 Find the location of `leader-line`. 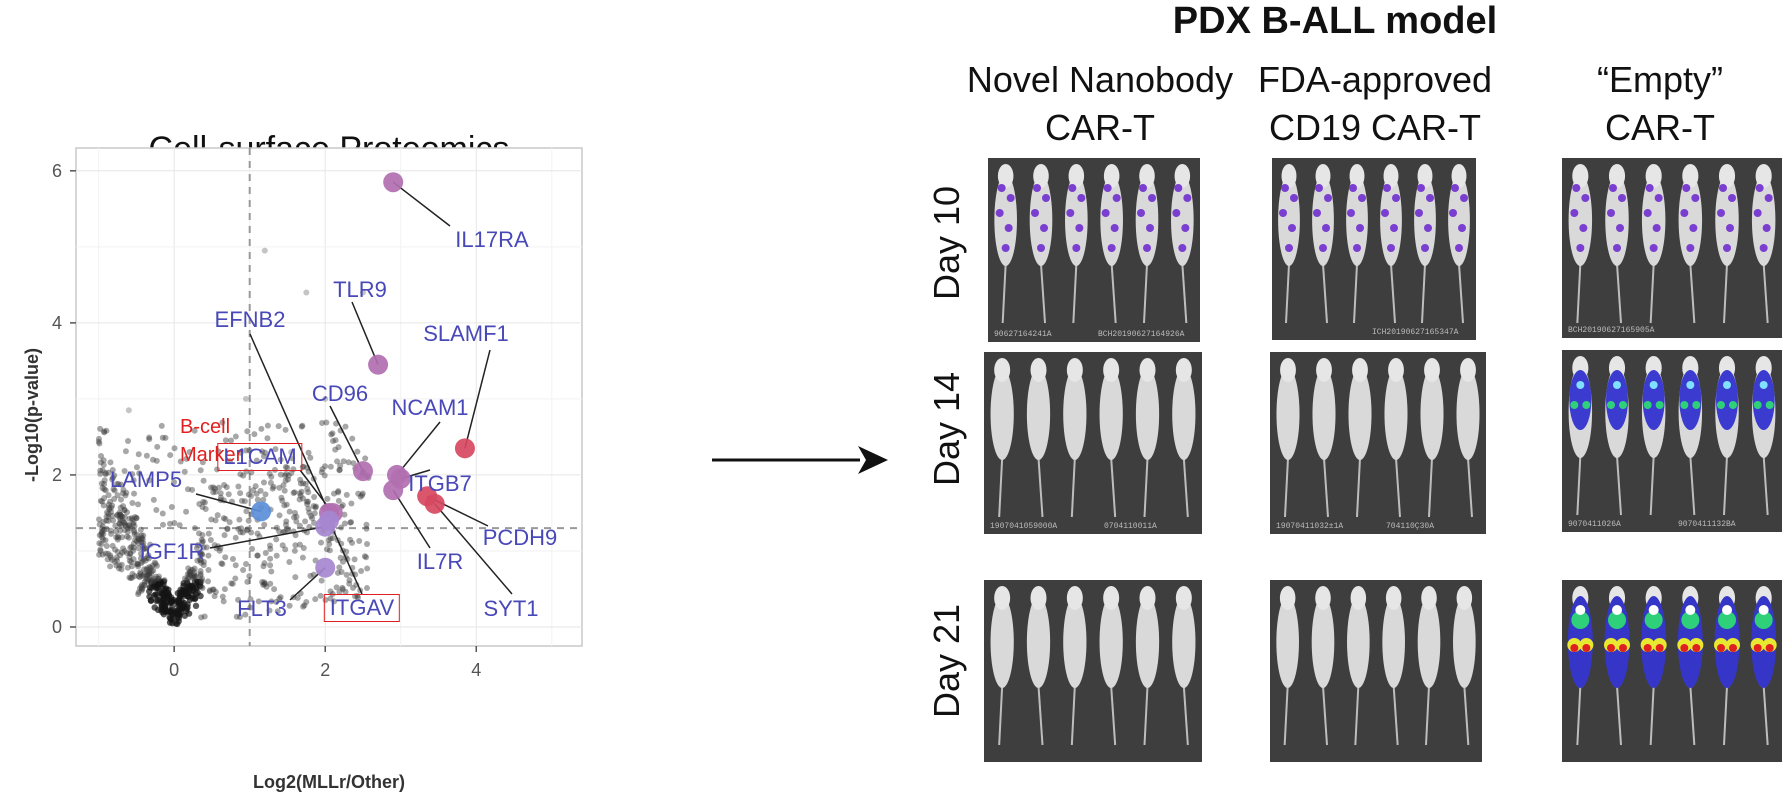

leader-line is located at coordinates (345, 557).